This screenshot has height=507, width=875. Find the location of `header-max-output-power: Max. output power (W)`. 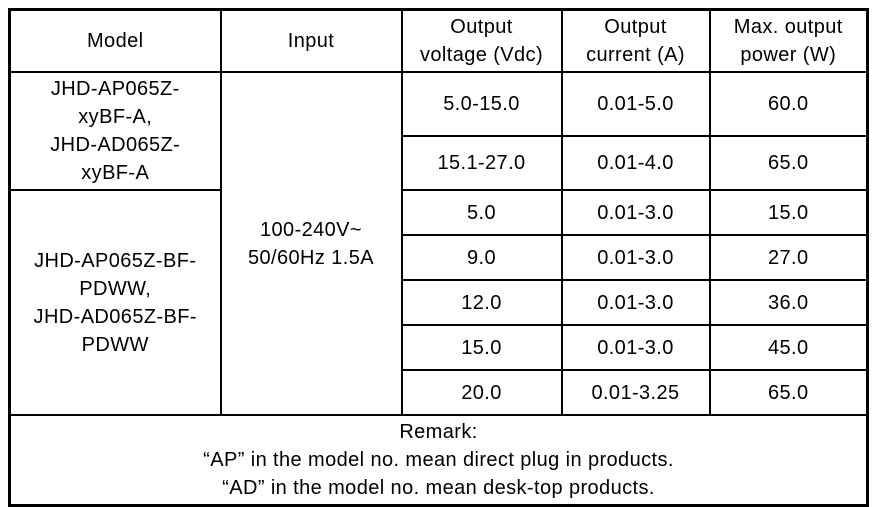

header-max-output-power: Max. output power (W) is located at coordinates (788, 40).